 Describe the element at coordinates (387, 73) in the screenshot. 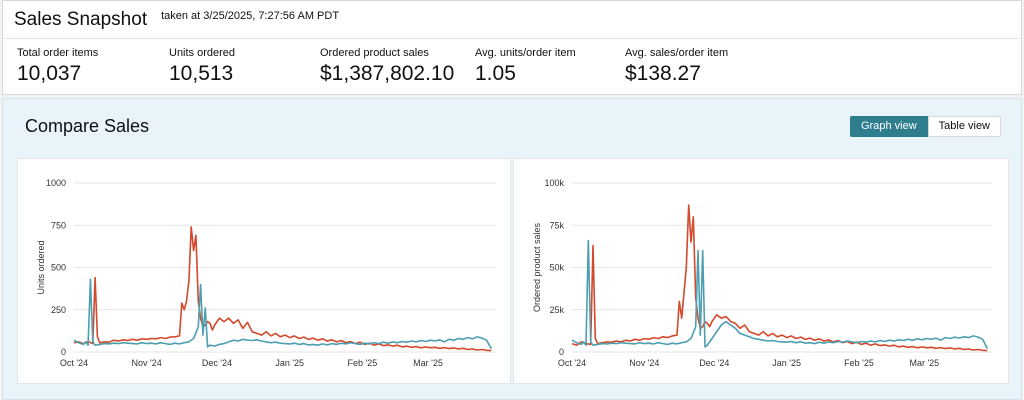

I see `metric-value: $1,387,802.10` at that location.